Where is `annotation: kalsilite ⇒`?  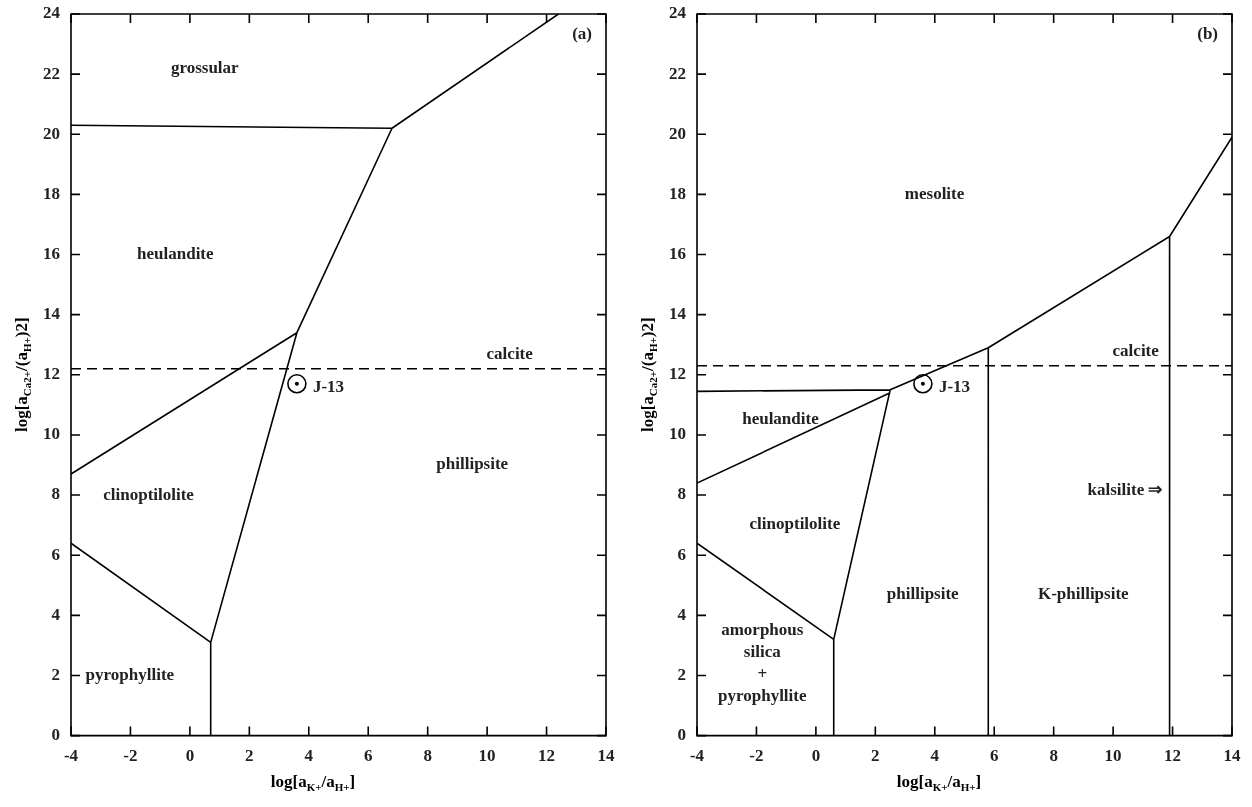
annotation: kalsilite ⇒ is located at coordinates (1125, 489).